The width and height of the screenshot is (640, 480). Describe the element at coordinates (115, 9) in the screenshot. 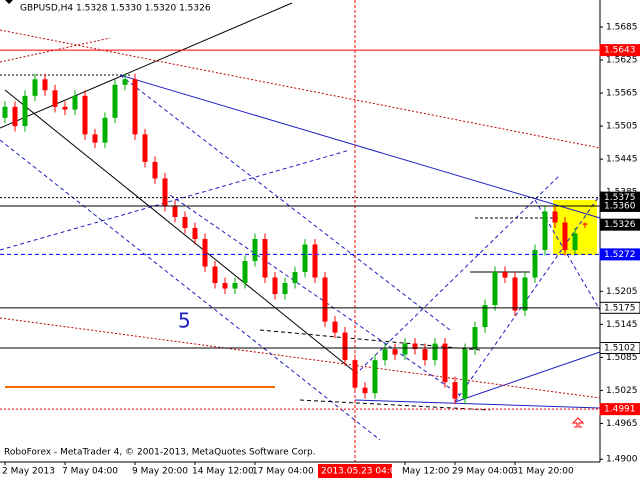

I see `chart-title: GBPUSD,H4 1.5328 1.5330 1.5320 1.5326` at that location.